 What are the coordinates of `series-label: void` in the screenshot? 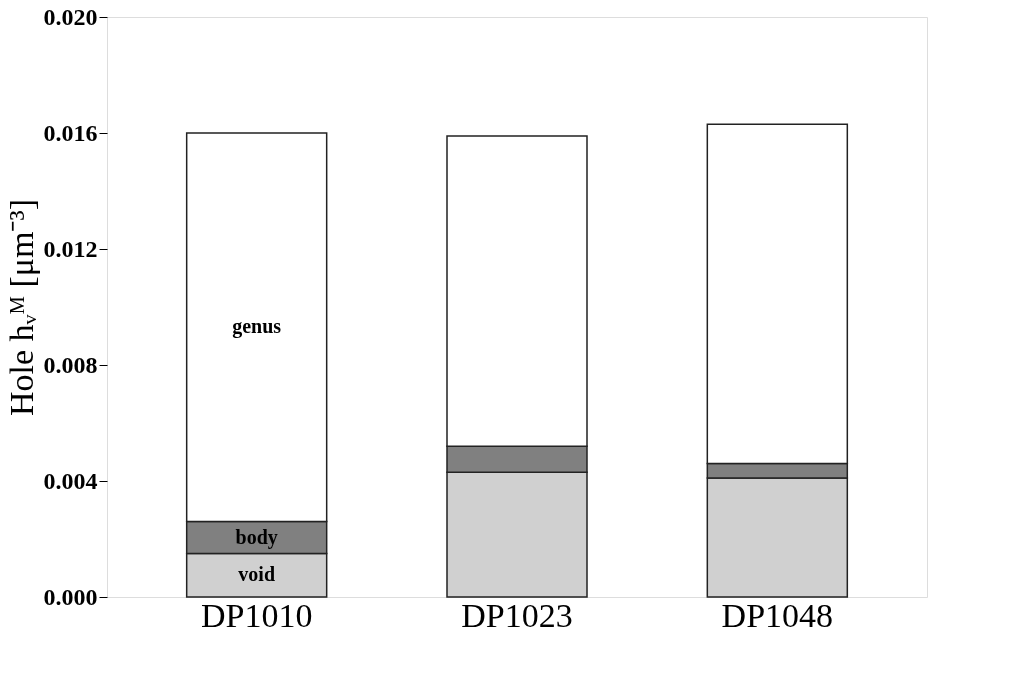 It's located at (257, 574).